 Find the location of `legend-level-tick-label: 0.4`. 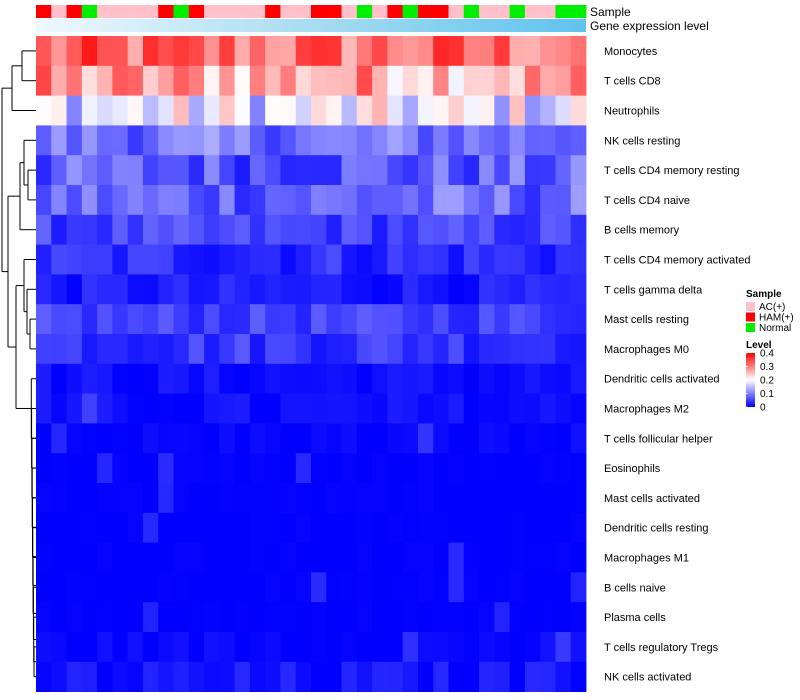

legend-level-tick-label: 0.4 is located at coordinates (767, 354).